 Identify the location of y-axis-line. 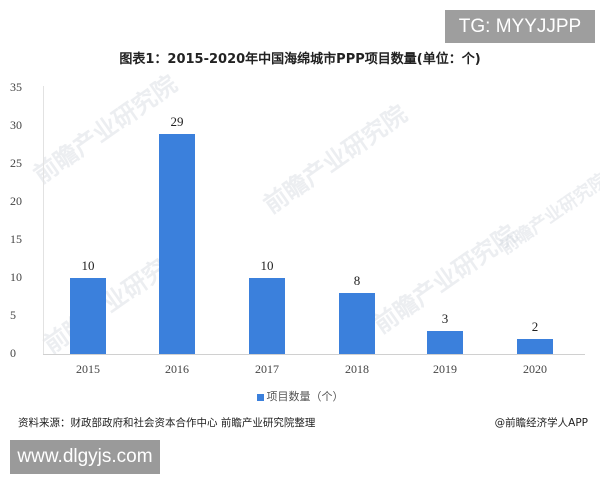
(43, 220).